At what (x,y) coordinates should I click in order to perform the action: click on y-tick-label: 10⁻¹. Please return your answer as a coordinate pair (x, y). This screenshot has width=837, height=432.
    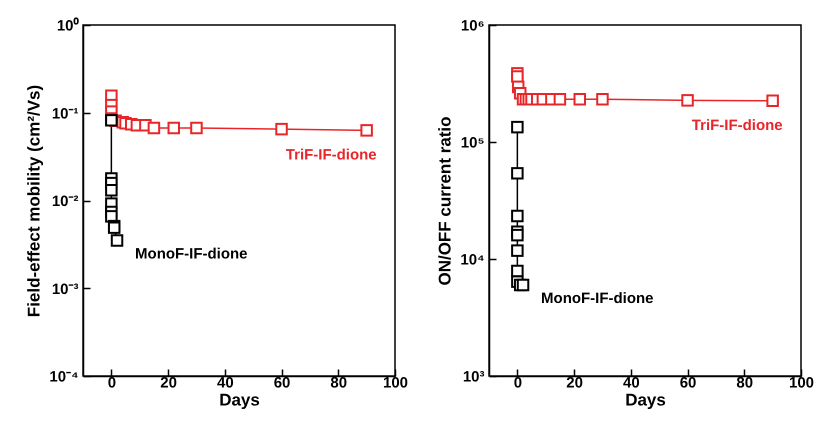
    Looking at the image, I should click on (65, 113).